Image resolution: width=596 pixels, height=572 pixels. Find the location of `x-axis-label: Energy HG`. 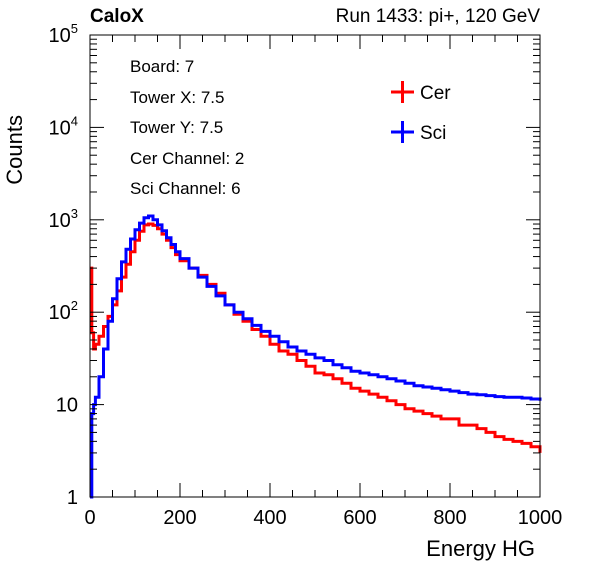

x-axis-label: Energy HG is located at coordinates (480, 548).